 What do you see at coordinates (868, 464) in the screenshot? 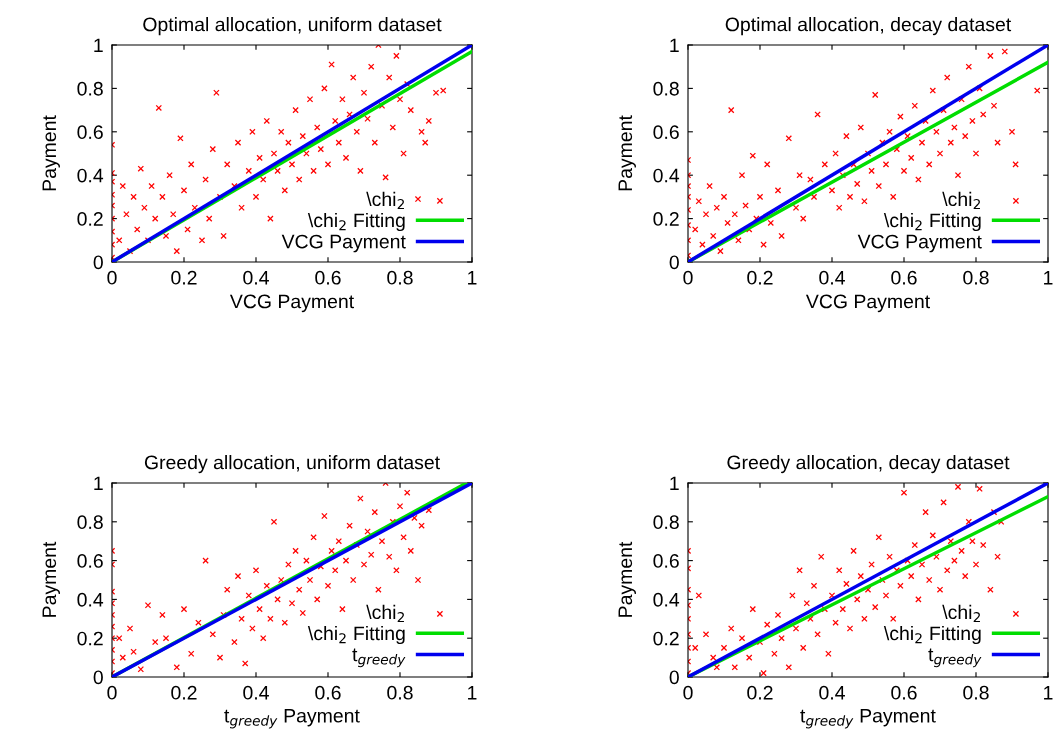
I see `chart-title: Greedy allocation, decay dataset` at bounding box center [868, 464].